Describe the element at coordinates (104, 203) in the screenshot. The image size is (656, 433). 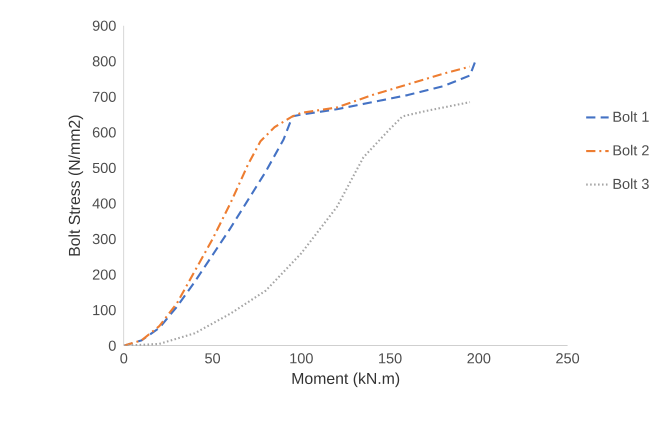
I see `y-tick-label: 400` at that location.